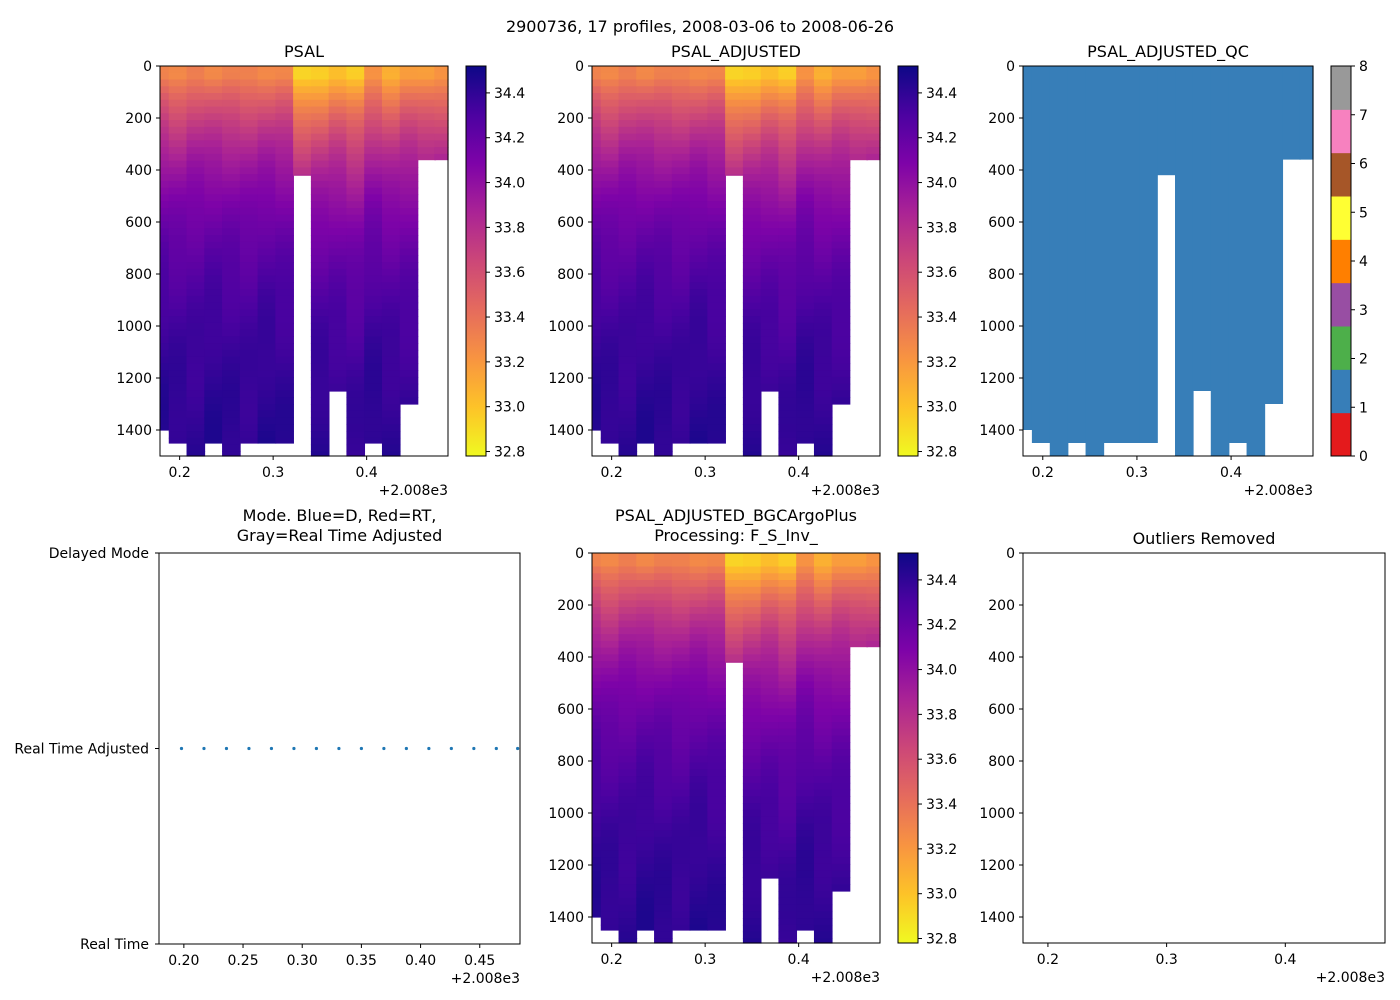 The height and width of the screenshot is (1000, 1400). What do you see at coordinates (941, 184) in the screenshot?
I see `colorbar-tick-label: 34.0` at bounding box center [941, 184].